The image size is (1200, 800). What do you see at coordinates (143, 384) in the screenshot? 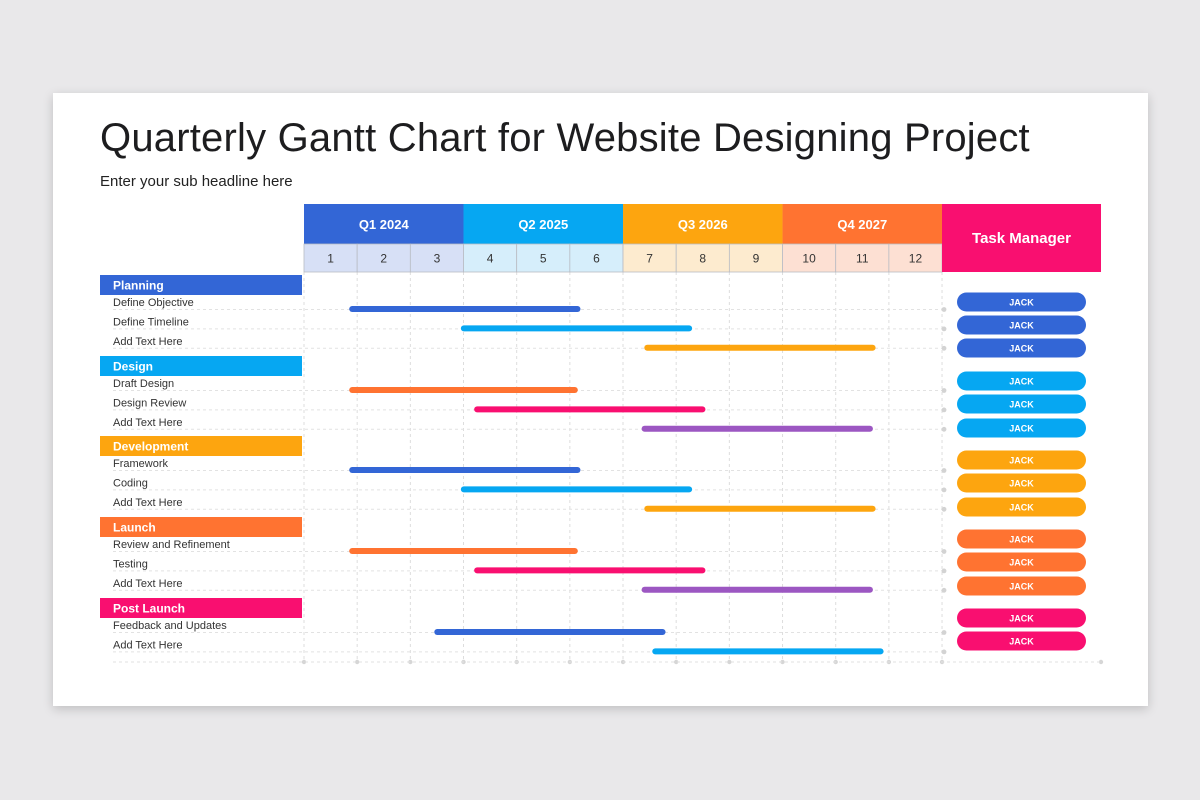
I see `task-label: Draft Design` at bounding box center [143, 384].